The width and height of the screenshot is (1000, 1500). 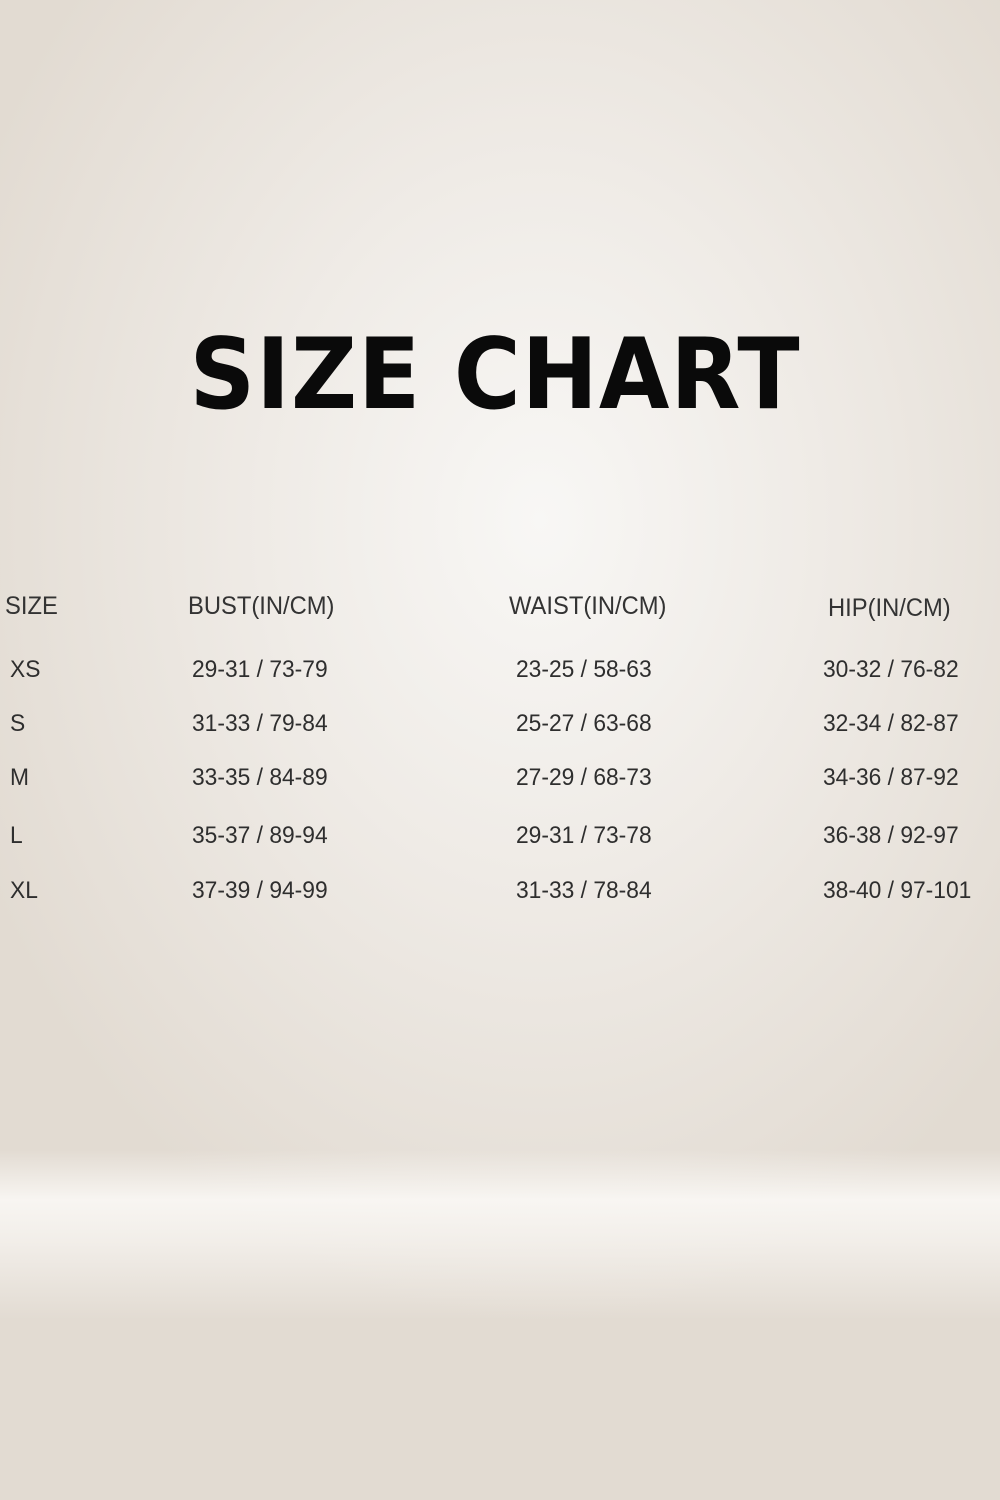 What do you see at coordinates (19, 777) in the screenshot?
I see `table-cell-size: M` at bounding box center [19, 777].